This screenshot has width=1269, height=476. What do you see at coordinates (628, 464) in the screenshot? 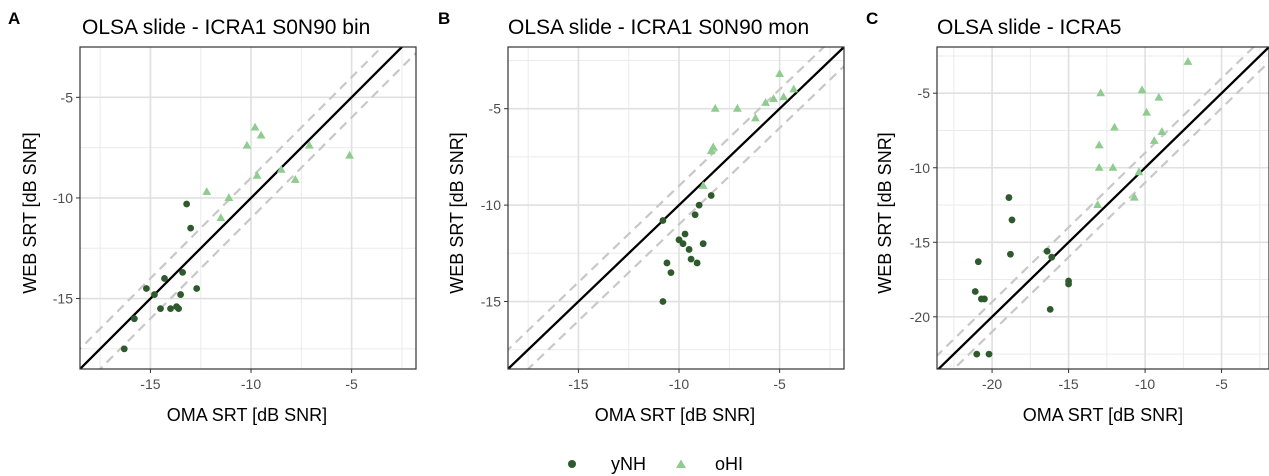
I see `legend-ynh-label: yNH` at bounding box center [628, 464].